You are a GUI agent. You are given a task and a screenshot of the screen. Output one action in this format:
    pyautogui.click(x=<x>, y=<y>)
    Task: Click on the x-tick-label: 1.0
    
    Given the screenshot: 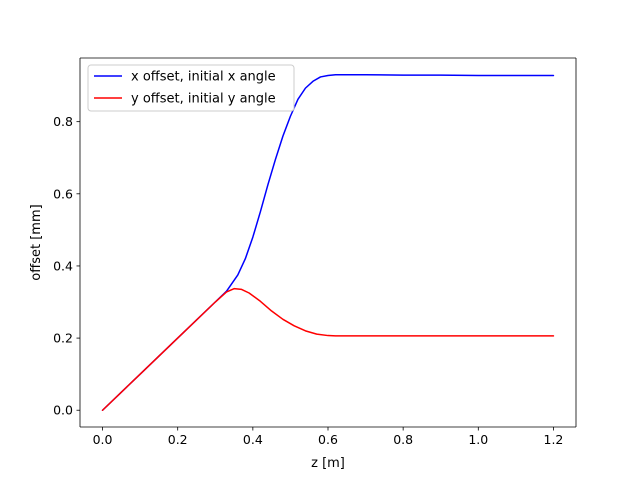 What is the action you would take?
    pyautogui.click(x=478, y=439)
    